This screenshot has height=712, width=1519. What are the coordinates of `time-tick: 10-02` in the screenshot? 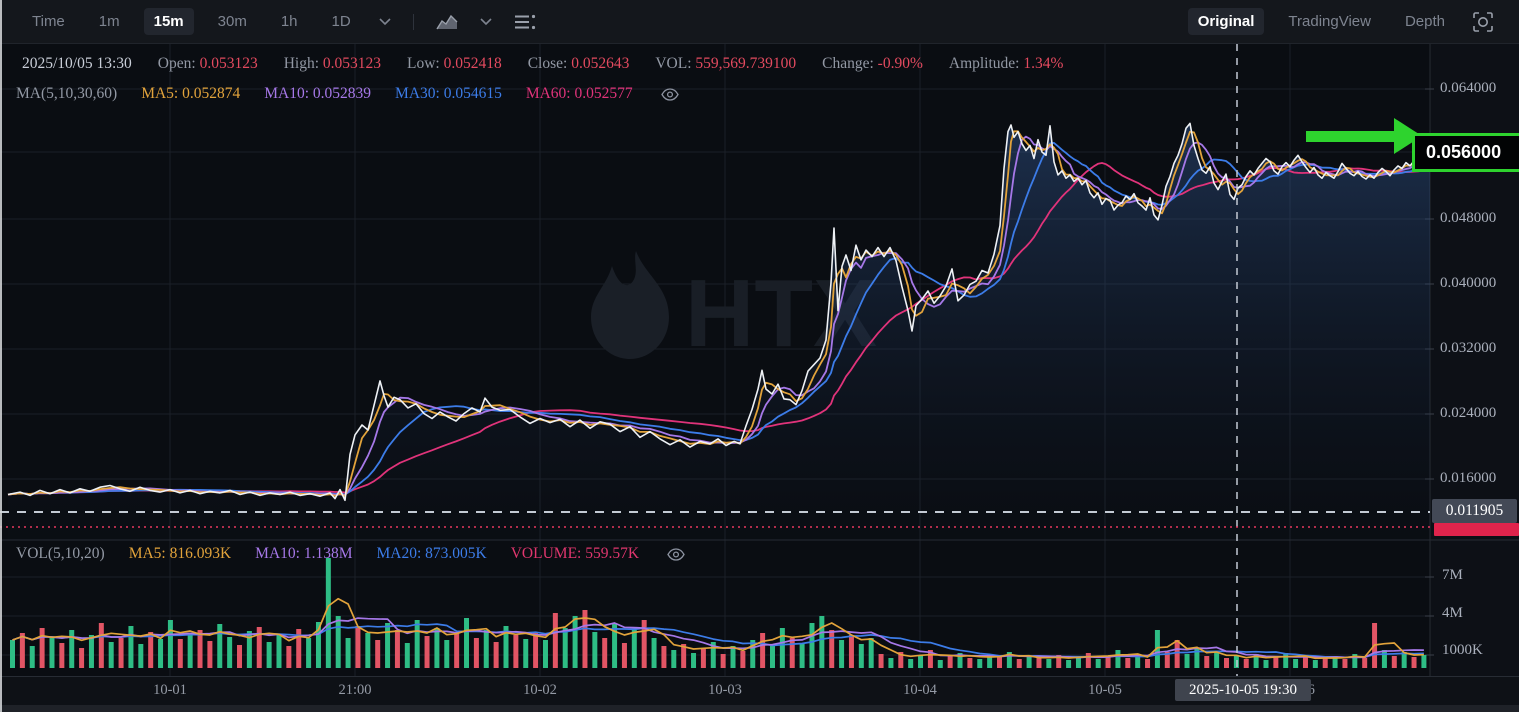 It's located at (540, 690).